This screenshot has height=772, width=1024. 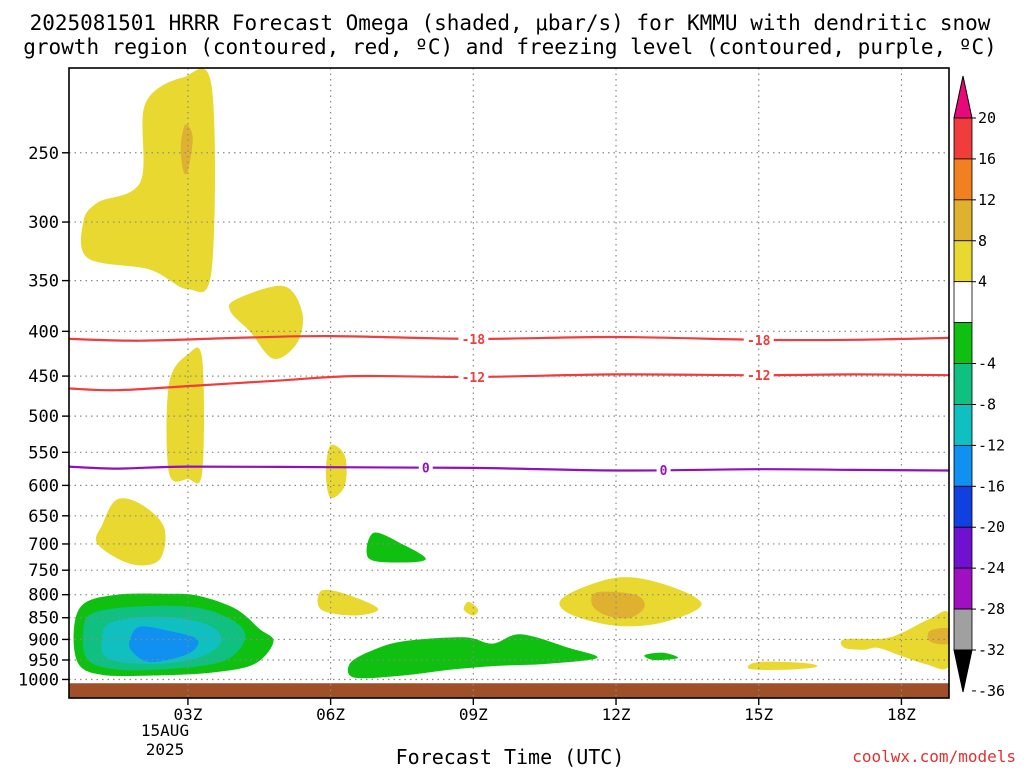 What do you see at coordinates (987, 118) in the screenshot?
I see `colorbar-label: 20` at bounding box center [987, 118].